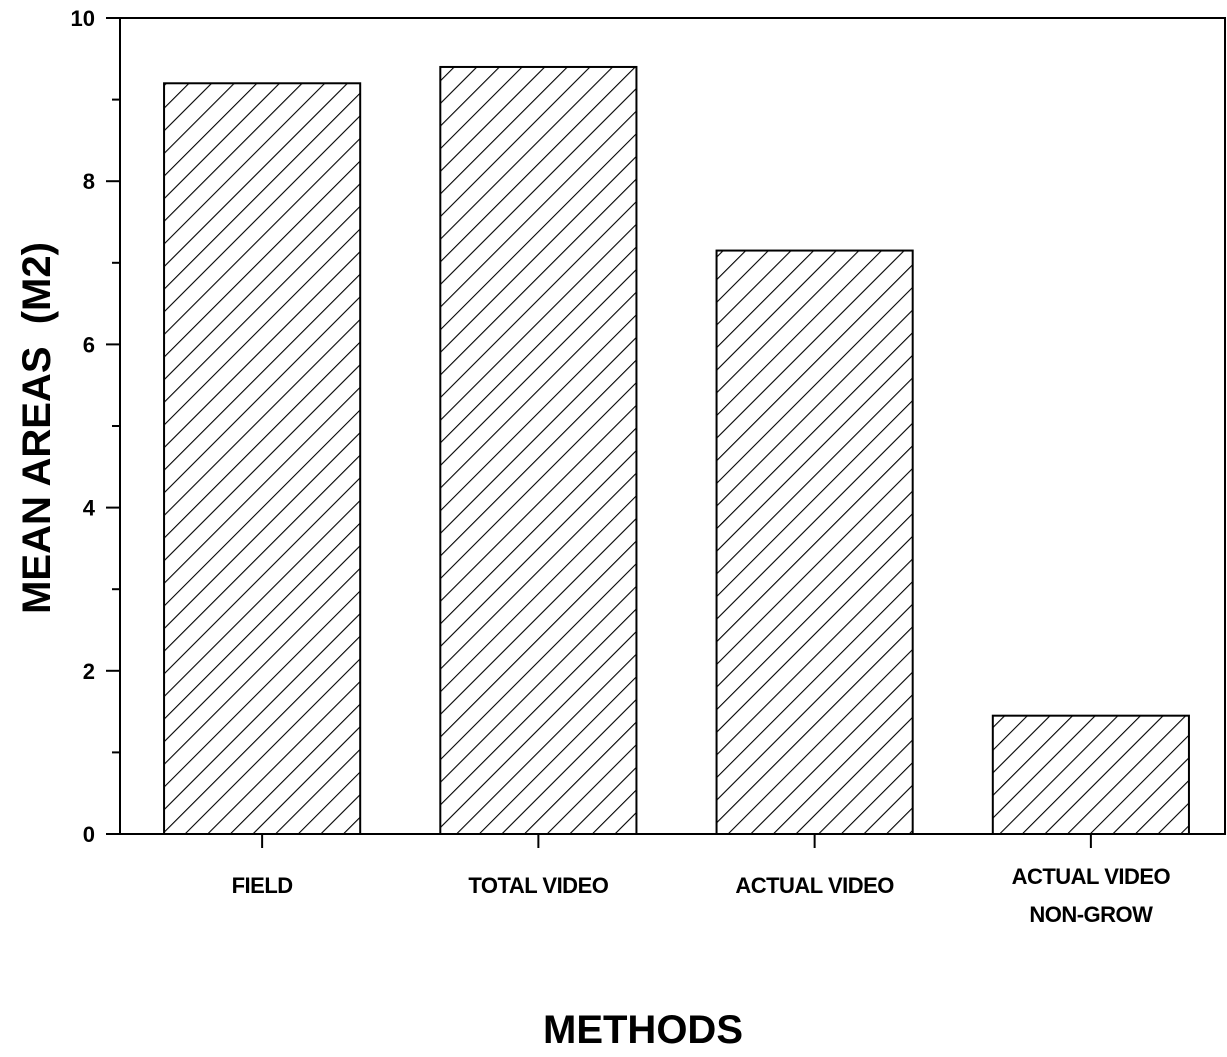 This screenshot has width=1227, height=1057. What do you see at coordinates (95, 426) in the screenshot?
I see `y-ticks: 0 2 4 6 8 10` at bounding box center [95, 426].